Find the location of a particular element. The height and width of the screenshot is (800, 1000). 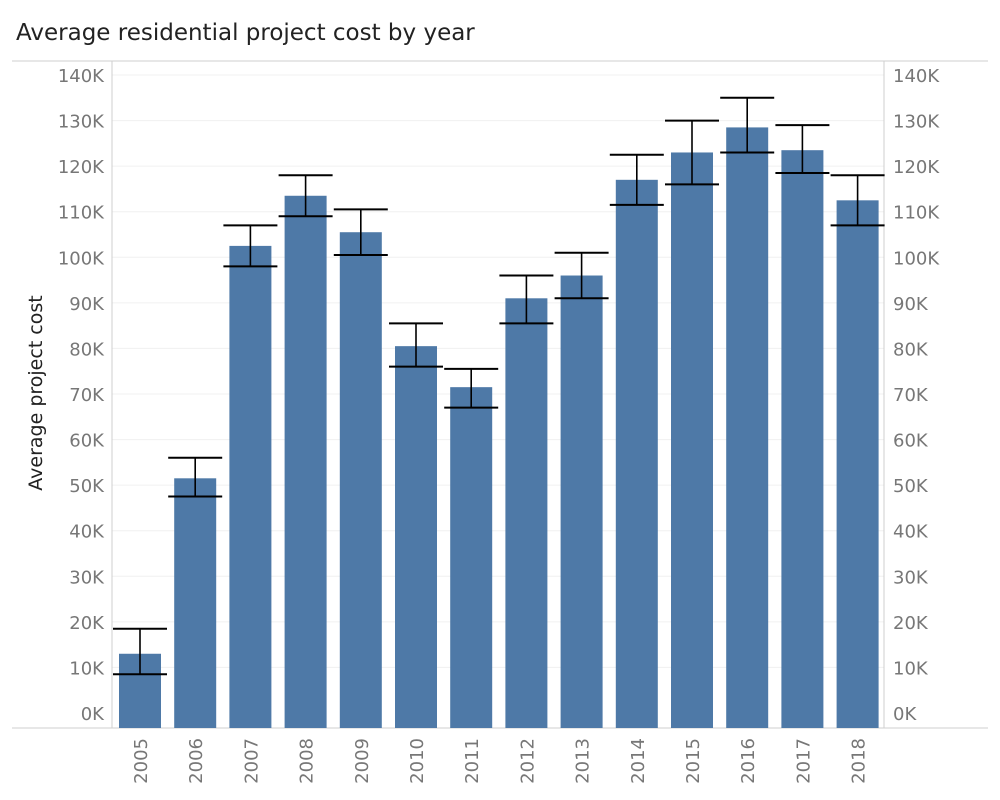

y-tick-label-left: 90K is located at coordinates (87, 304).